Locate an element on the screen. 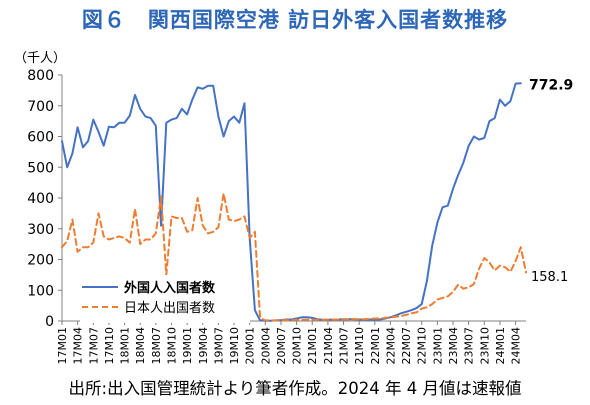  source-note: 出所:出入国管理統計より筆者作成。2024 年 4 月値は速報値 is located at coordinates (295, 388).